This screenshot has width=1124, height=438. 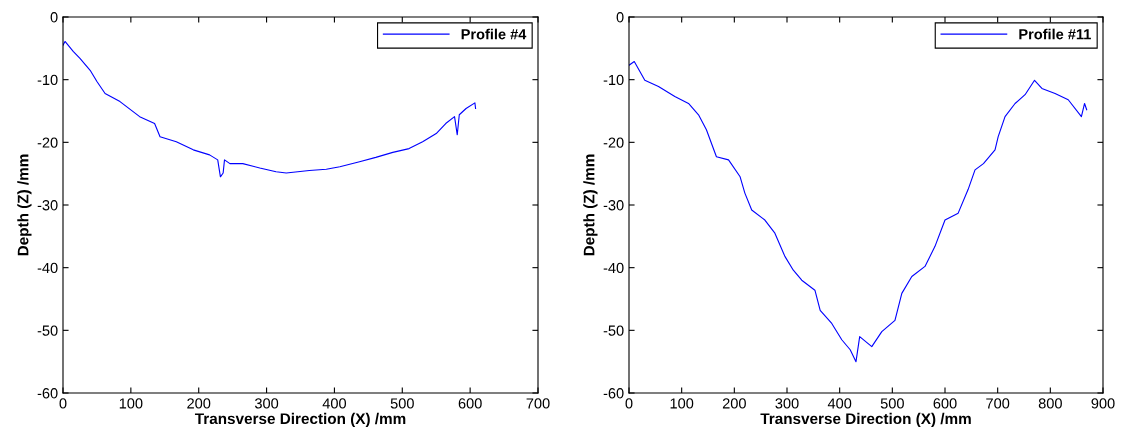 What do you see at coordinates (270, 109) in the screenshot?
I see `line-series` at bounding box center [270, 109].